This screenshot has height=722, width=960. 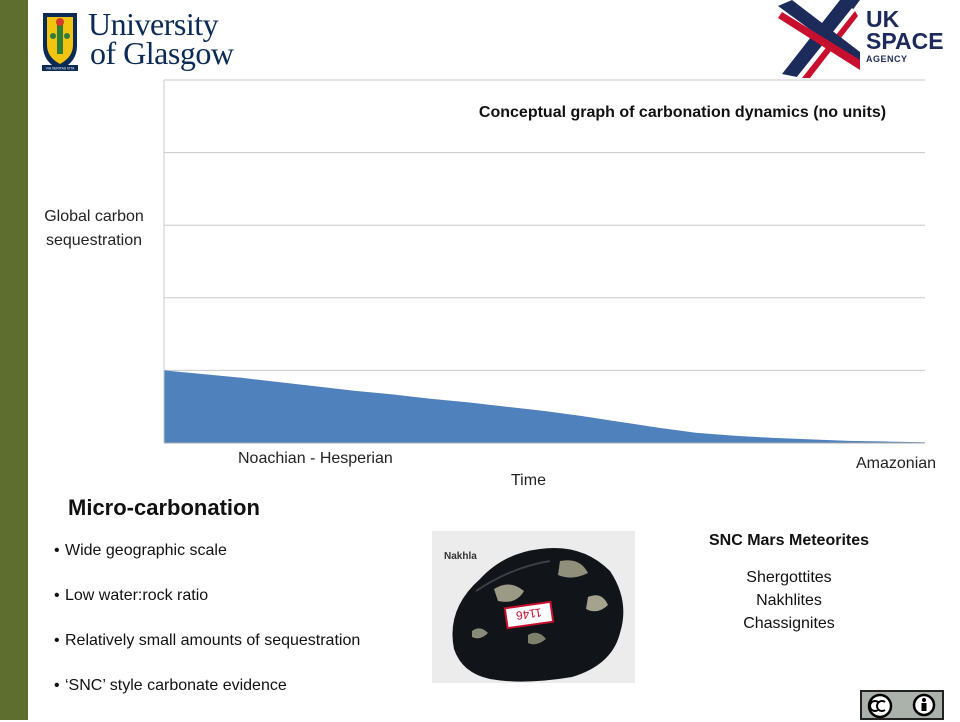 What do you see at coordinates (164, 507) in the screenshot?
I see `micro-carbonation-heading: Micro-carbonation` at bounding box center [164, 507].